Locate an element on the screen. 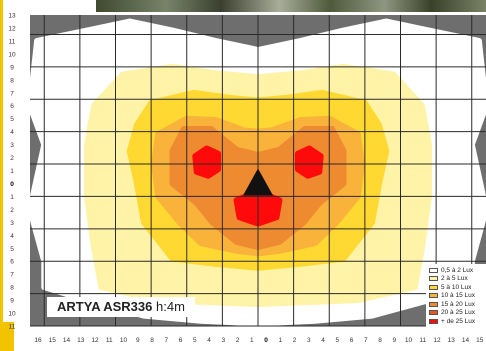 This screenshot has width=486, height=351. chart-title: ARTYA ASR336 h:4m is located at coordinates (121, 307).